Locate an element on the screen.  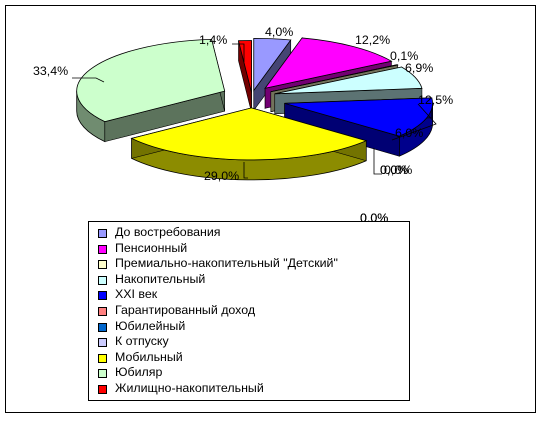
legend-label: К отпуску is located at coordinates (142, 341).